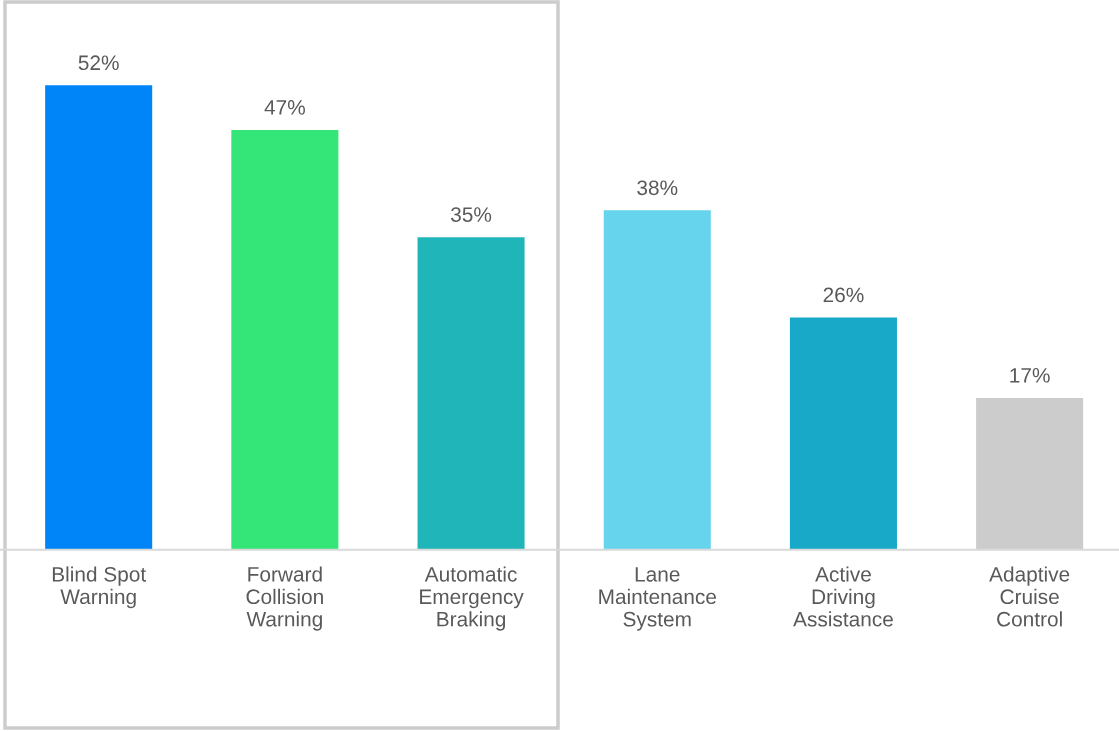 The image size is (1119, 731). Describe the element at coordinates (1030, 375) in the screenshot. I see `data-label: 17%` at that location.